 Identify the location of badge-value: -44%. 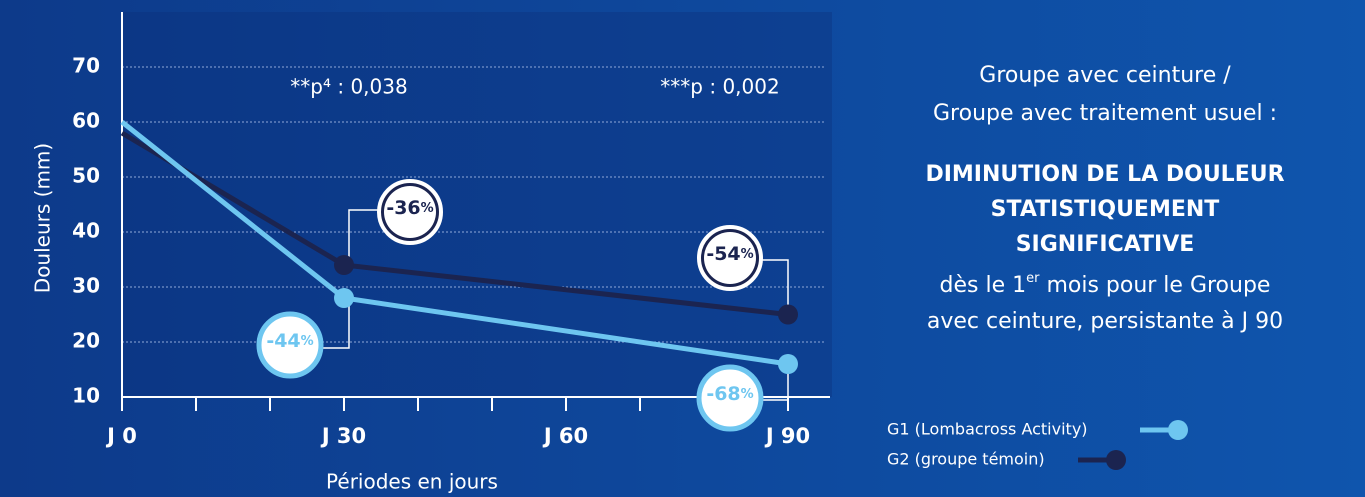
(289, 341).